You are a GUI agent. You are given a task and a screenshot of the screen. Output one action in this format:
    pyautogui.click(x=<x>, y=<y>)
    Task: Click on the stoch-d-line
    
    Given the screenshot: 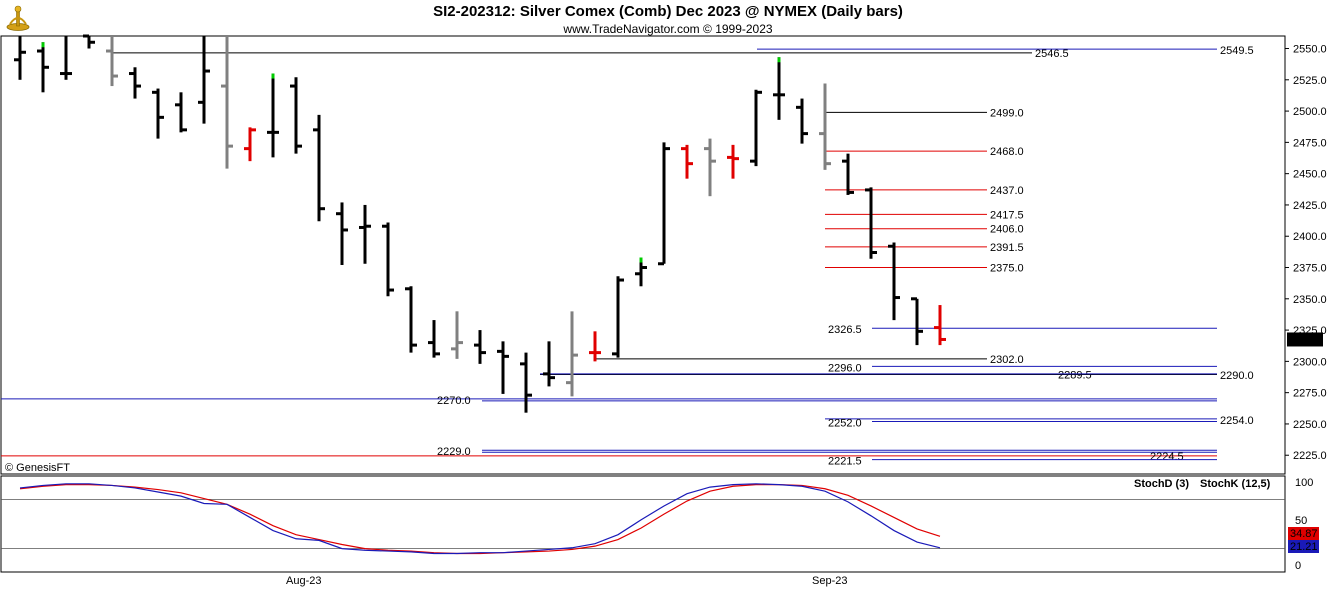 What is the action you would take?
    pyautogui.click(x=480, y=519)
    